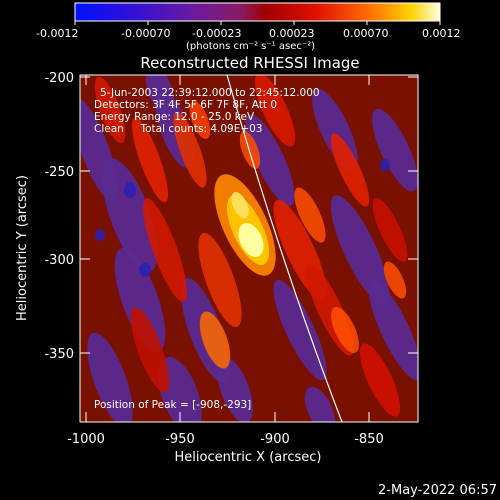 Image resolution: width=500 pixels, height=500 pixels. What do you see at coordinates (145, 33) in the screenshot?
I see `colorbar-tick-label: -0.00070` at bounding box center [145, 33].